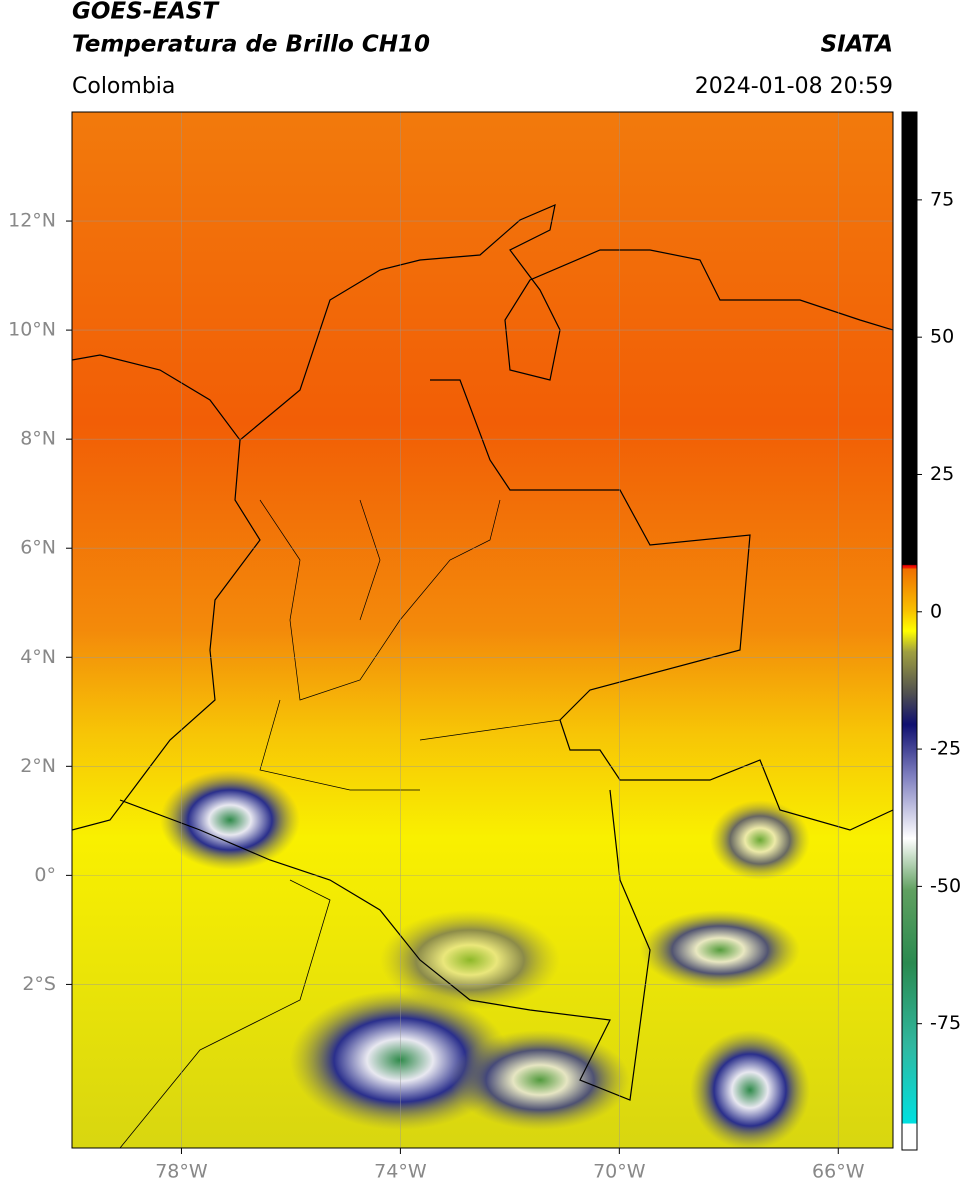  Describe the element at coordinates (942, 337) in the screenshot. I see `colorbar-label: 50` at that location.